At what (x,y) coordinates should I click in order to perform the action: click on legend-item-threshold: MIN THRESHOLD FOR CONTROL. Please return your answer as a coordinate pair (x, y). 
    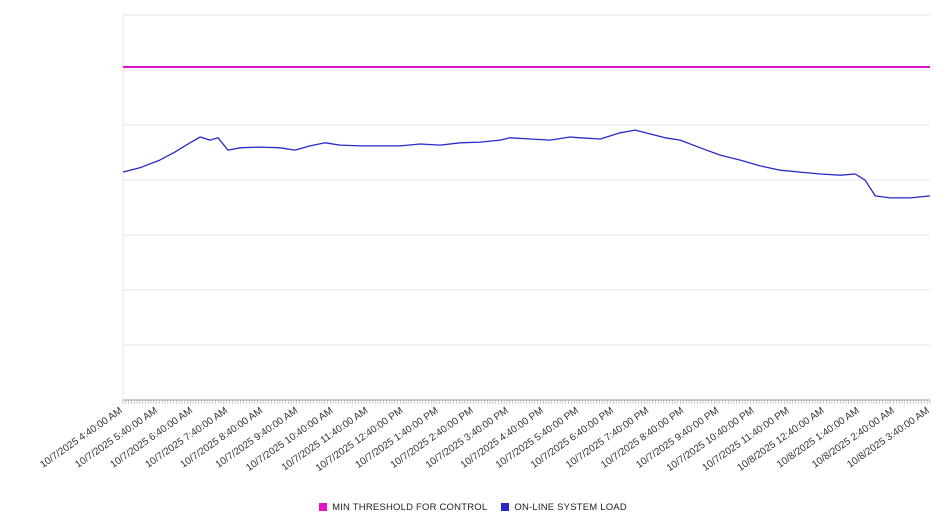
    Looking at the image, I should click on (403, 507).